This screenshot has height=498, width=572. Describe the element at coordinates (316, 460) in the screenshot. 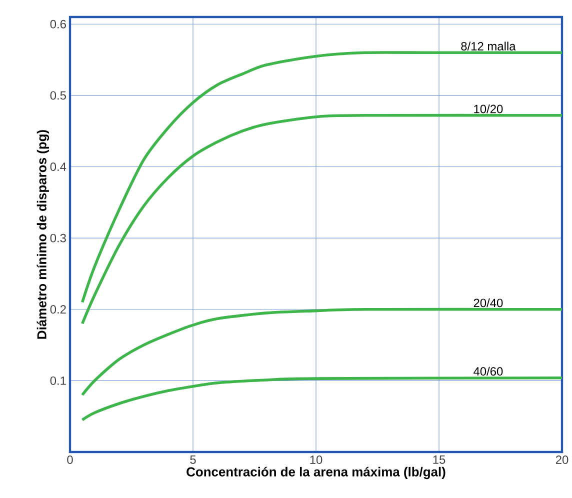

I see `x-tick-label: 10` at that location.